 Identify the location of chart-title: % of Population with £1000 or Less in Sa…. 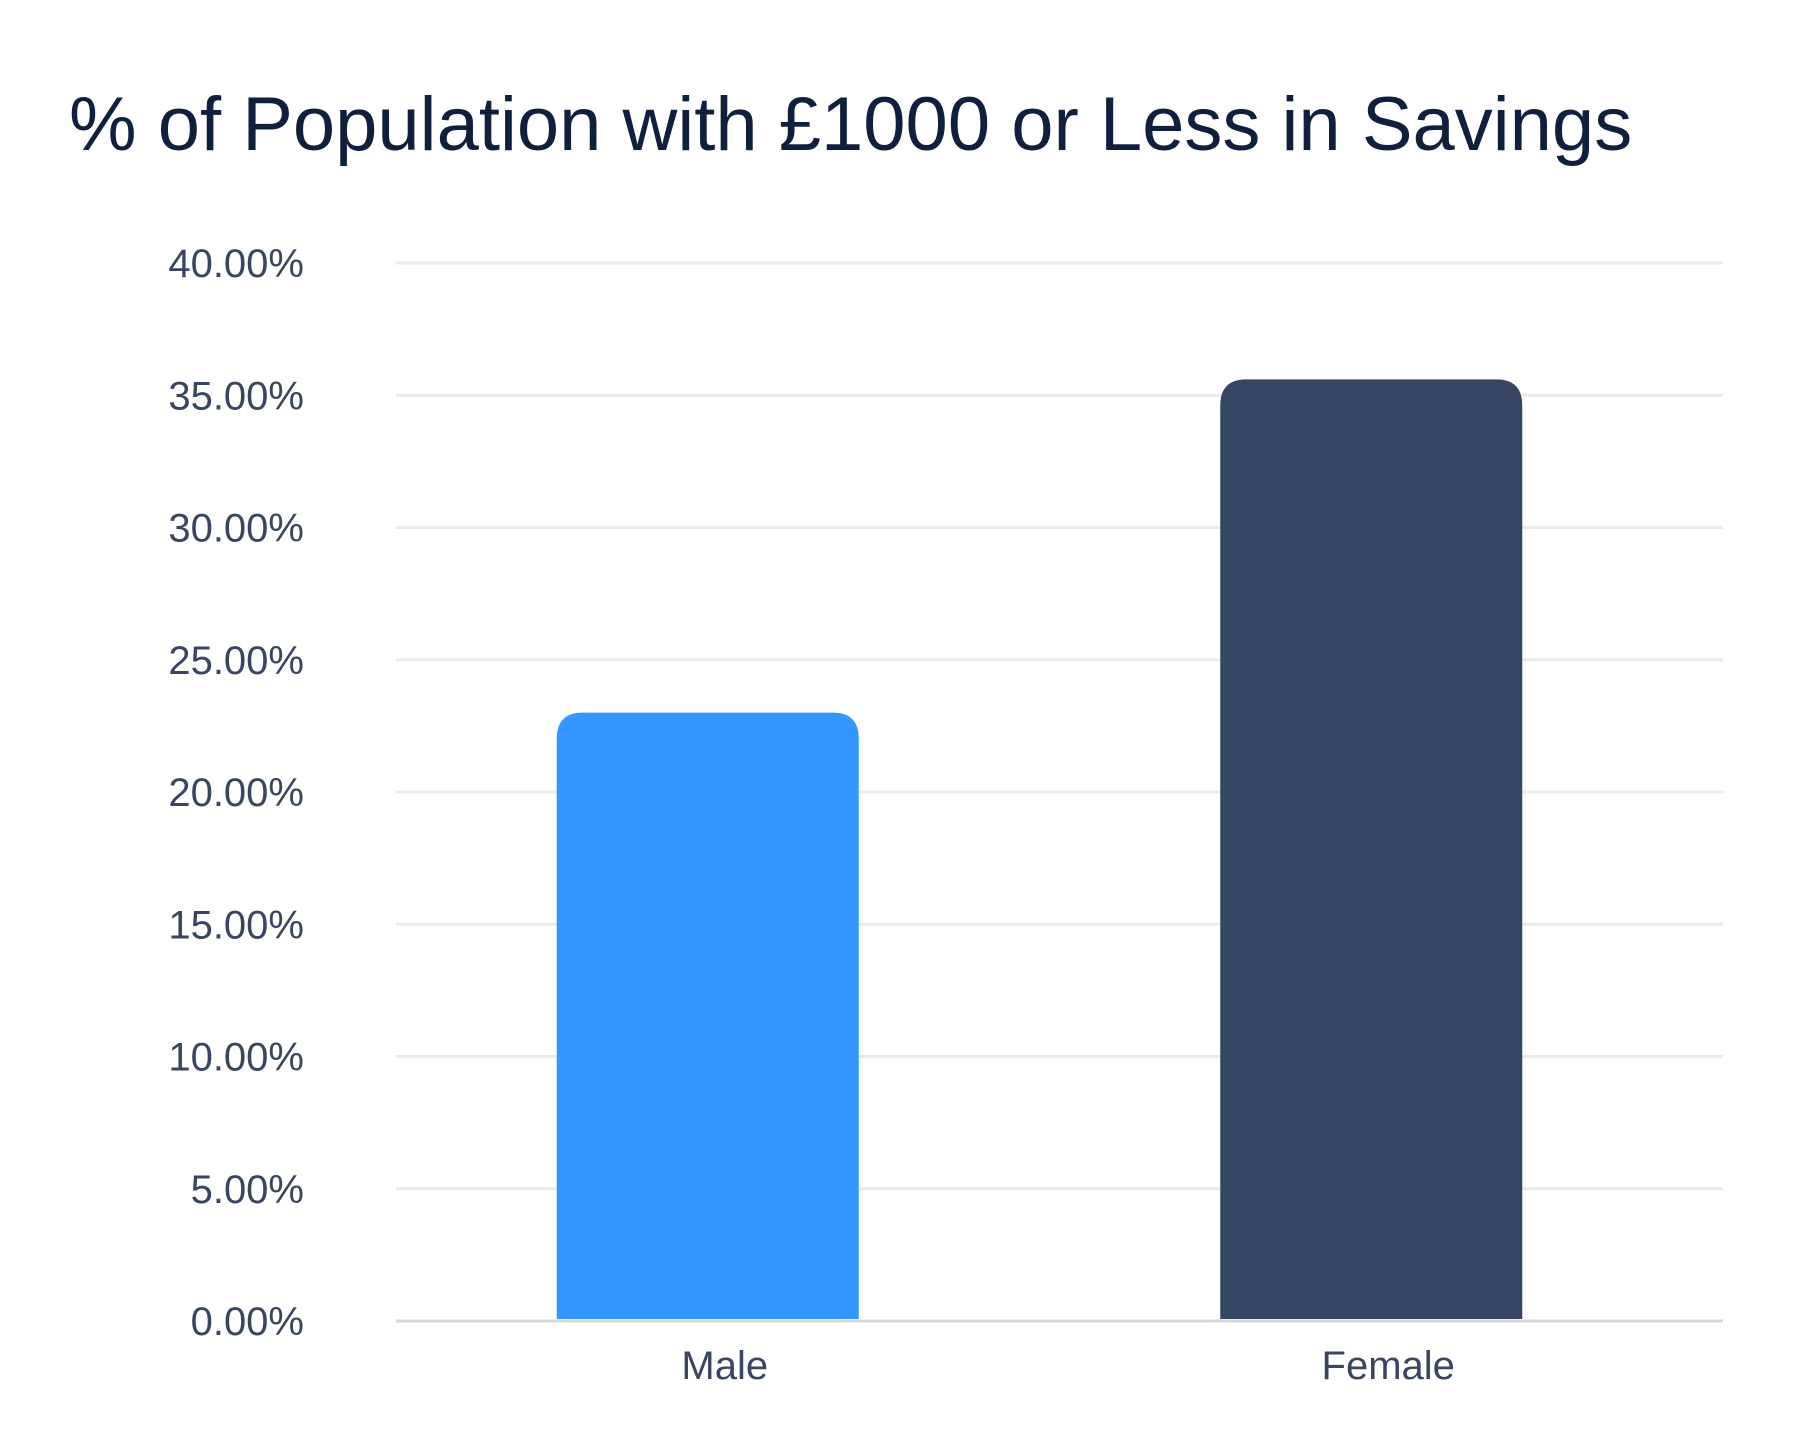
(850, 124).